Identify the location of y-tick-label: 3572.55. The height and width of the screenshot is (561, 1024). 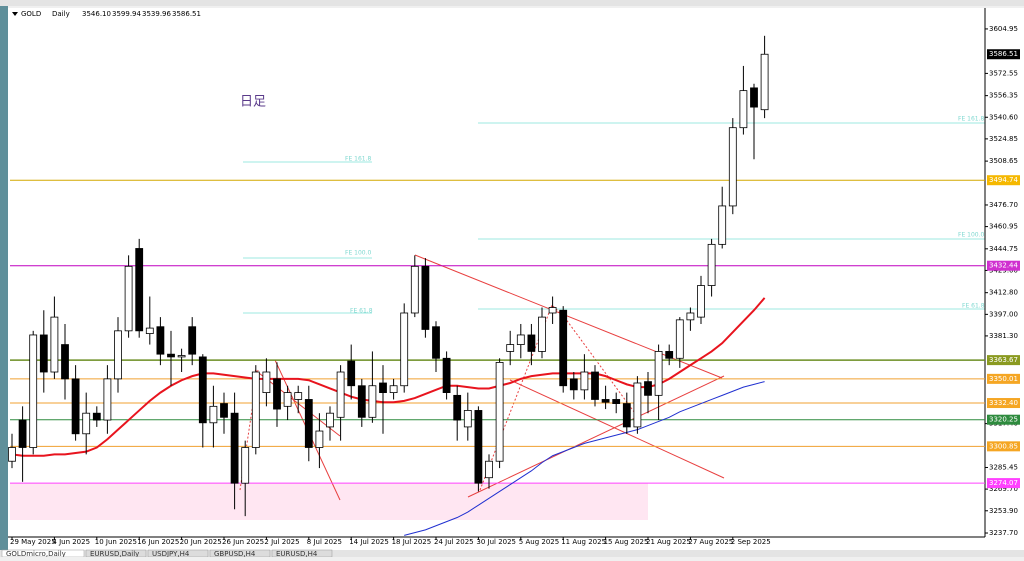
(1003, 73).